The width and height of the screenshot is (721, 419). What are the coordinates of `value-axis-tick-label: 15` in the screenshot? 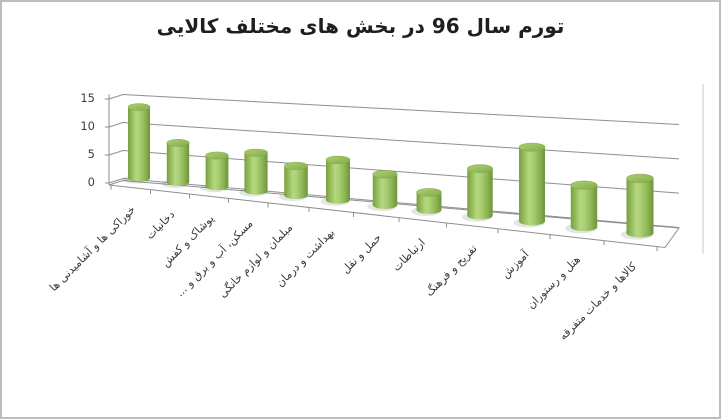 It's located at (87, 98).